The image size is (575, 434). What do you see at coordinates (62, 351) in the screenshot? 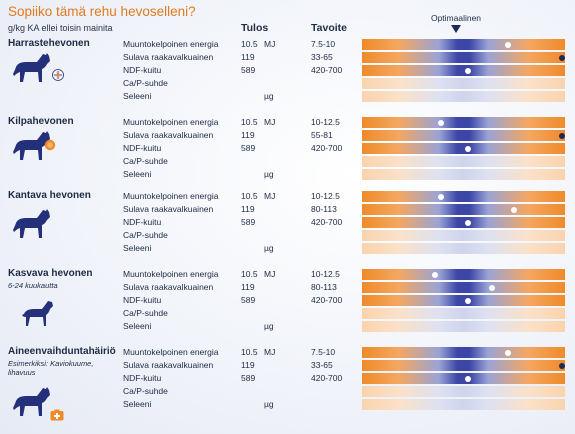
I see `section-title: Aineenvaihduntahäiriö` at bounding box center [62, 351].